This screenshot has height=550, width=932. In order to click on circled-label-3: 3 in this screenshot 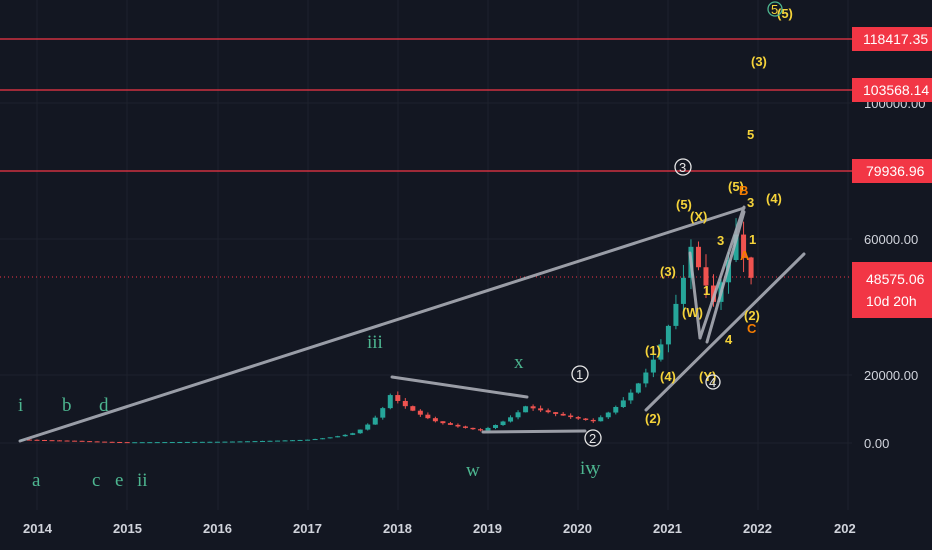, I will do `click(683, 167)`.